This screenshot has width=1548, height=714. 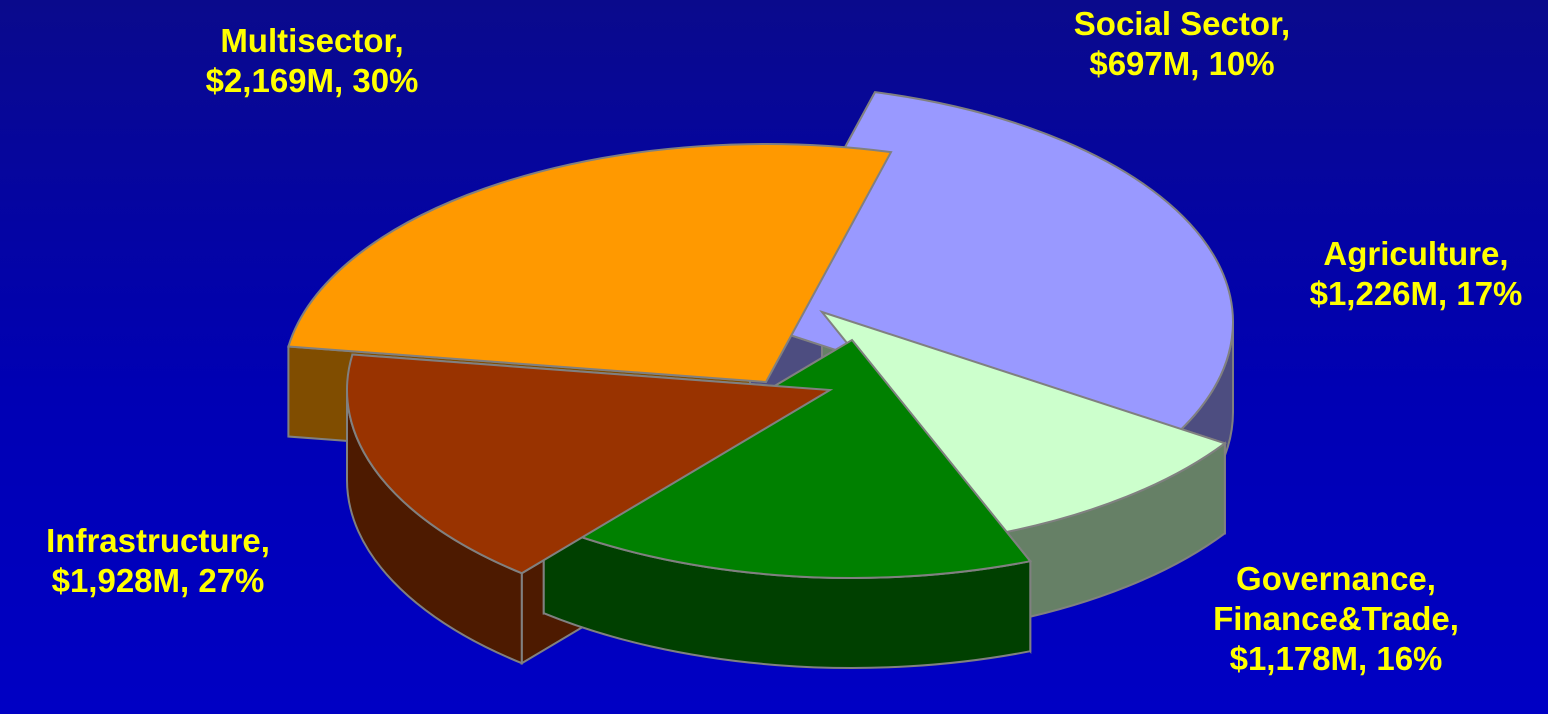 I want to click on data-label-line: Multisector,, so click(x=311, y=40).